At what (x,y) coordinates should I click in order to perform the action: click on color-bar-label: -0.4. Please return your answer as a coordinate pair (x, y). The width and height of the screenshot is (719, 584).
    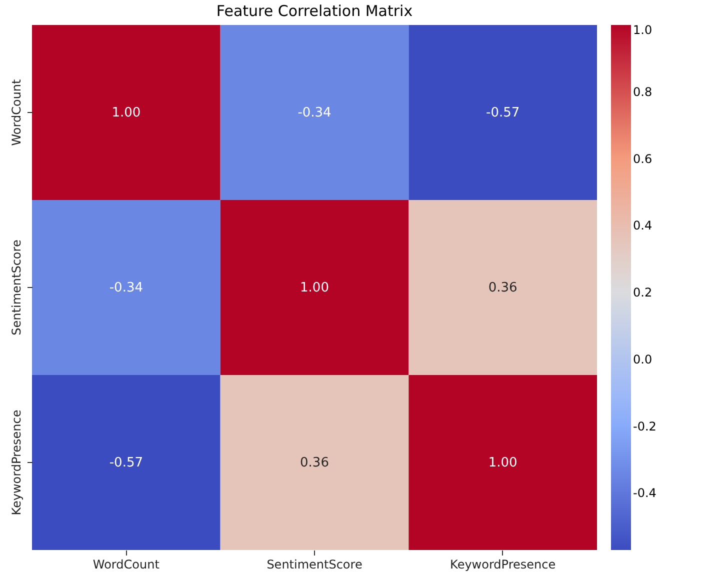
    Looking at the image, I should click on (644, 493).